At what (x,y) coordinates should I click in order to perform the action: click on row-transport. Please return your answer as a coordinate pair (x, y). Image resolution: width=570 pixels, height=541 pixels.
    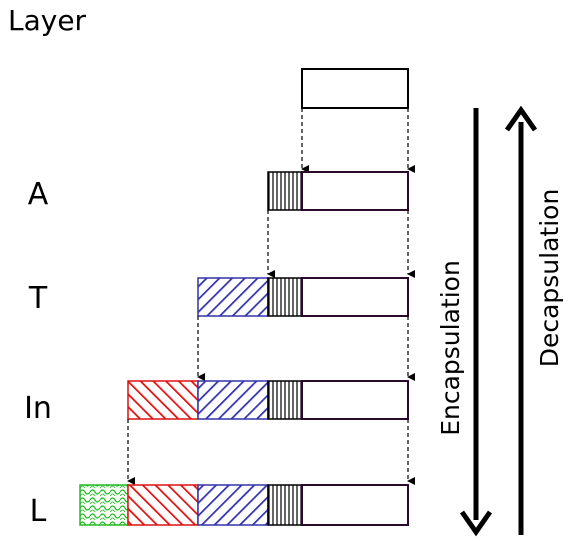
    Looking at the image, I should click on (303, 297).